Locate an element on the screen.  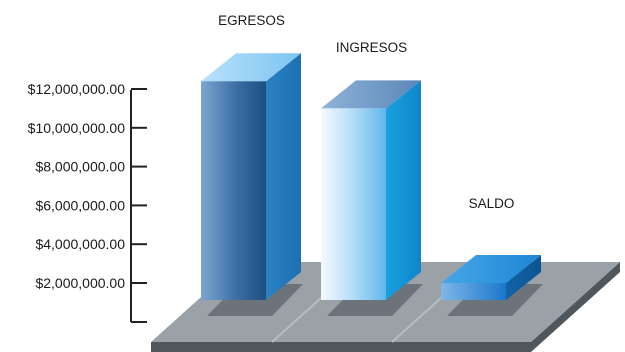
floor-front-edge is located at coordinates (341, 347).